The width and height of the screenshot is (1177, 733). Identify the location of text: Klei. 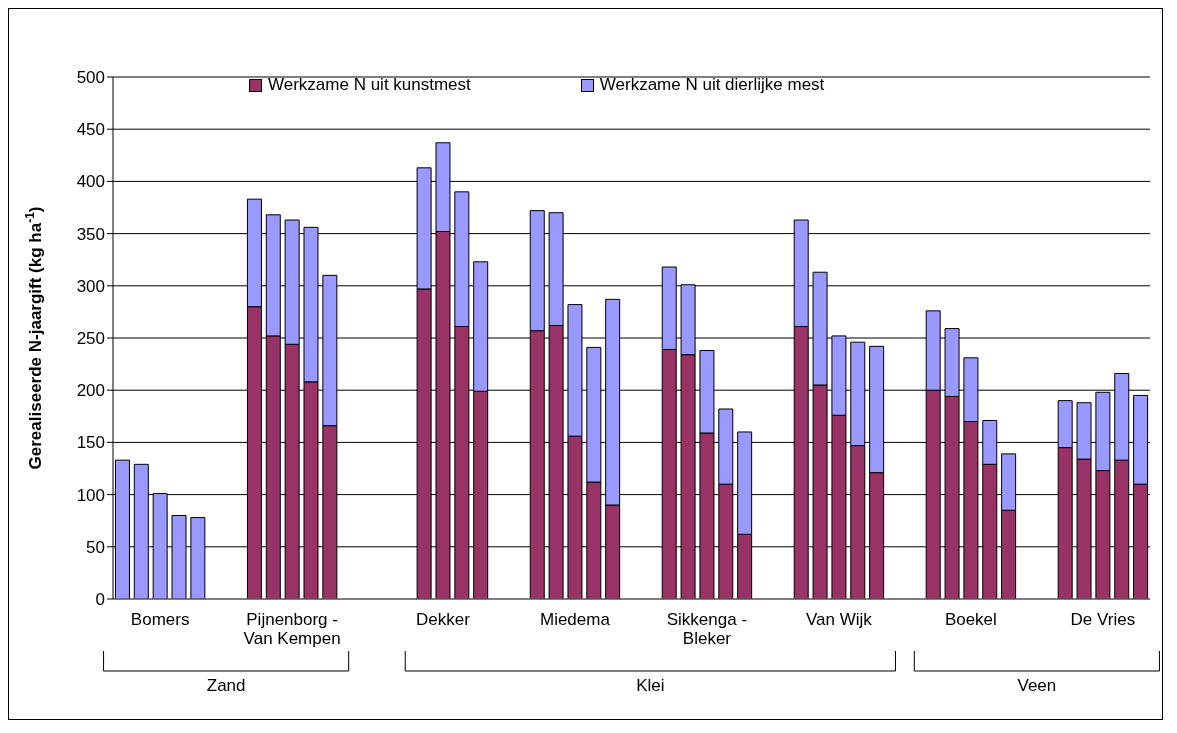
(650, 685).